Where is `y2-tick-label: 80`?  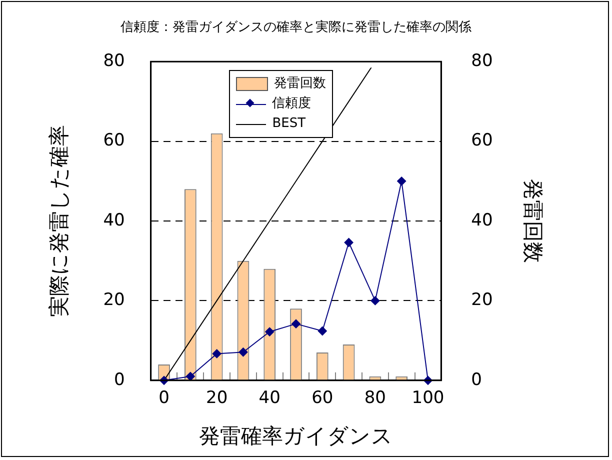
y2-tick-label: 80 is located at coordinates (482, 61).